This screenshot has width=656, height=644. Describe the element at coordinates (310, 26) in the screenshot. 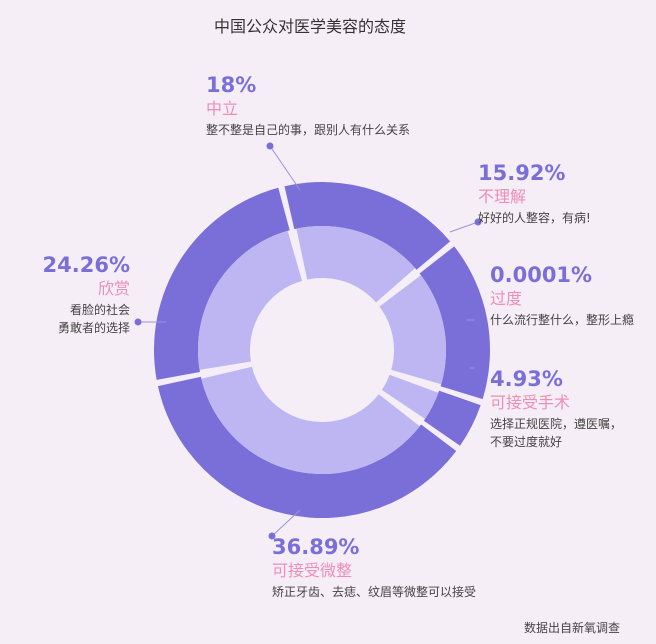

I see `chart-title: 中国公众对医学美容的态度` at that location.